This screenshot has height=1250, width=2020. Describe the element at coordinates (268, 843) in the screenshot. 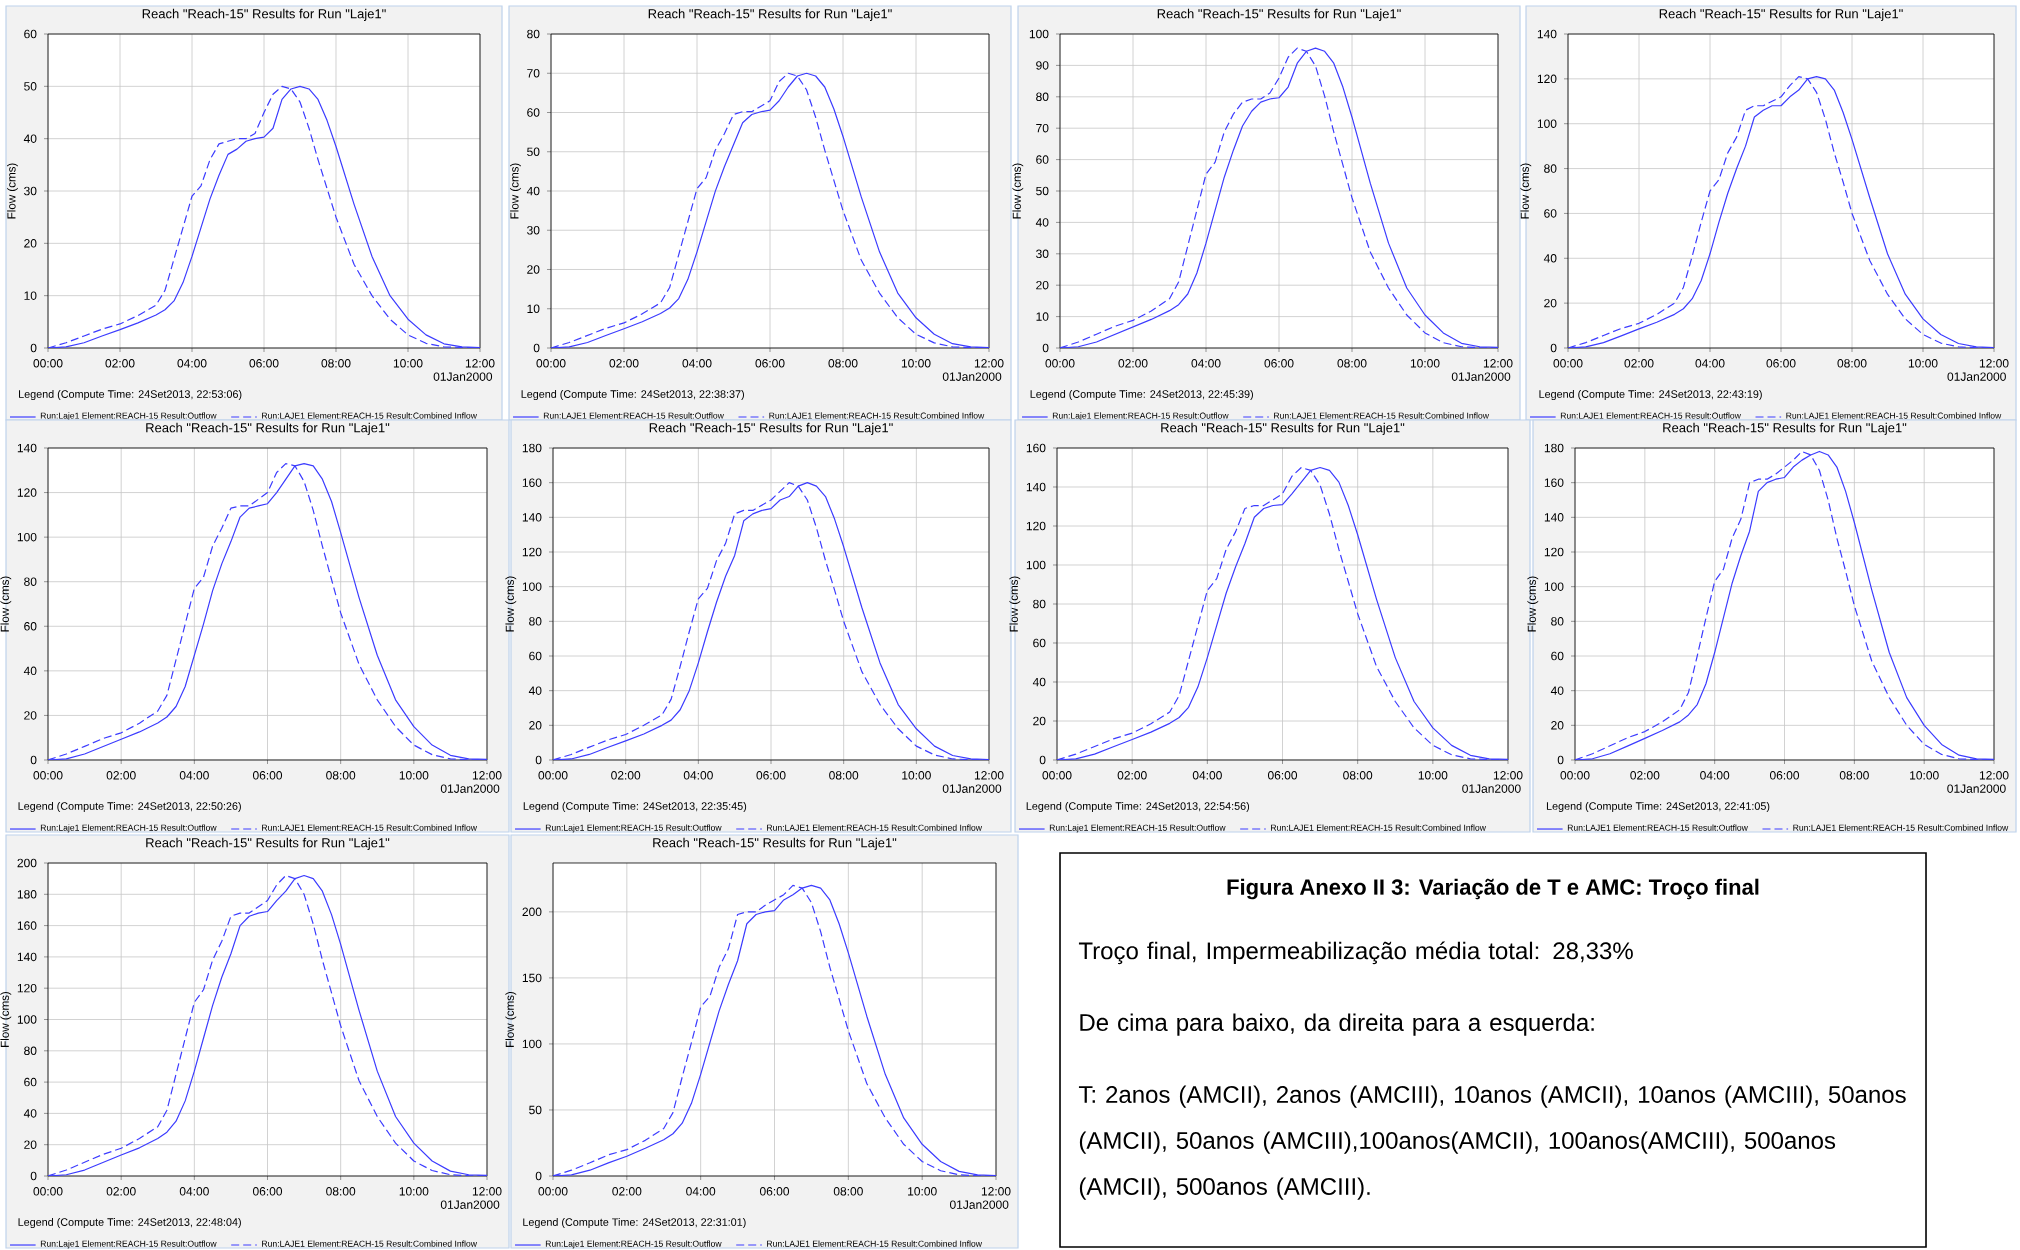

I see `chart-title: Reach "Reach-15" Results for Run "Laje1"` at that location.